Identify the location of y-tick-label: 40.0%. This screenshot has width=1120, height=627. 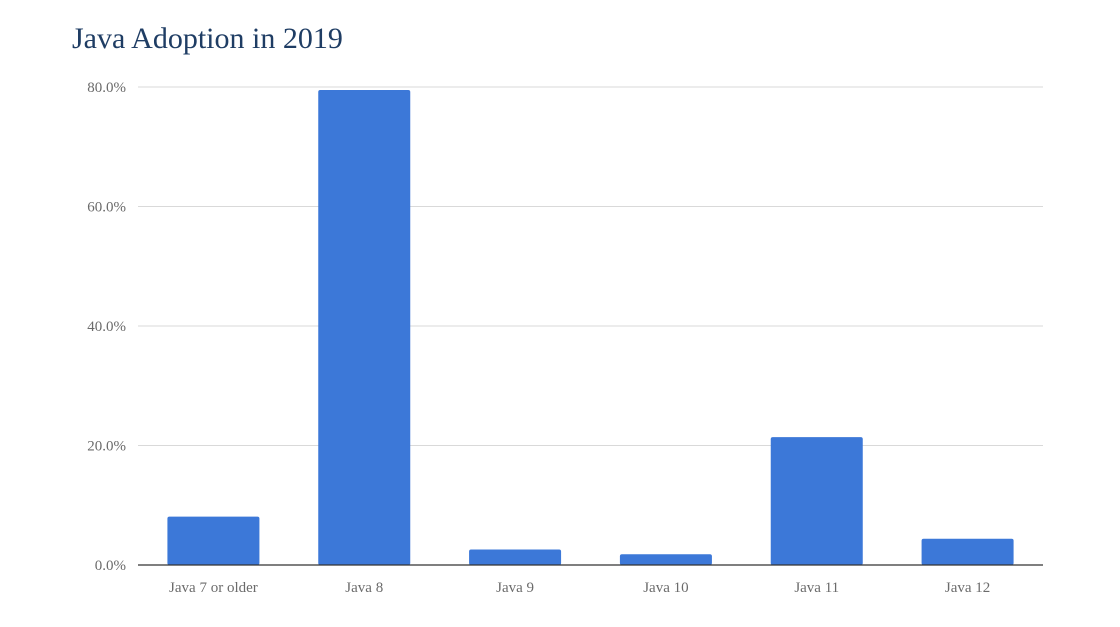
(106, 327).